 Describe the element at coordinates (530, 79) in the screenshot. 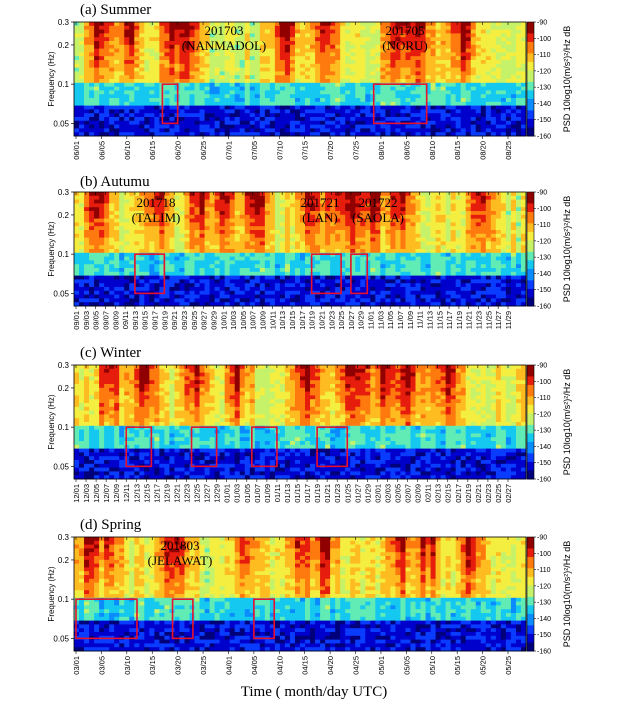

I see `colorbar-frame` at that location.